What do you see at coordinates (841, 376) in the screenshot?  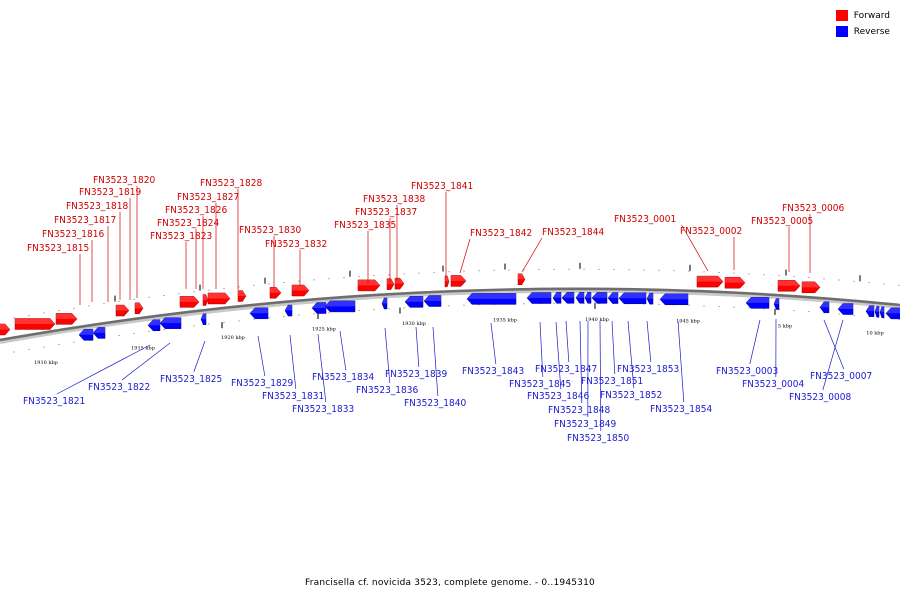 I see `reverse-gene-label: FN3523_0007` at bounding box center [841, 376].